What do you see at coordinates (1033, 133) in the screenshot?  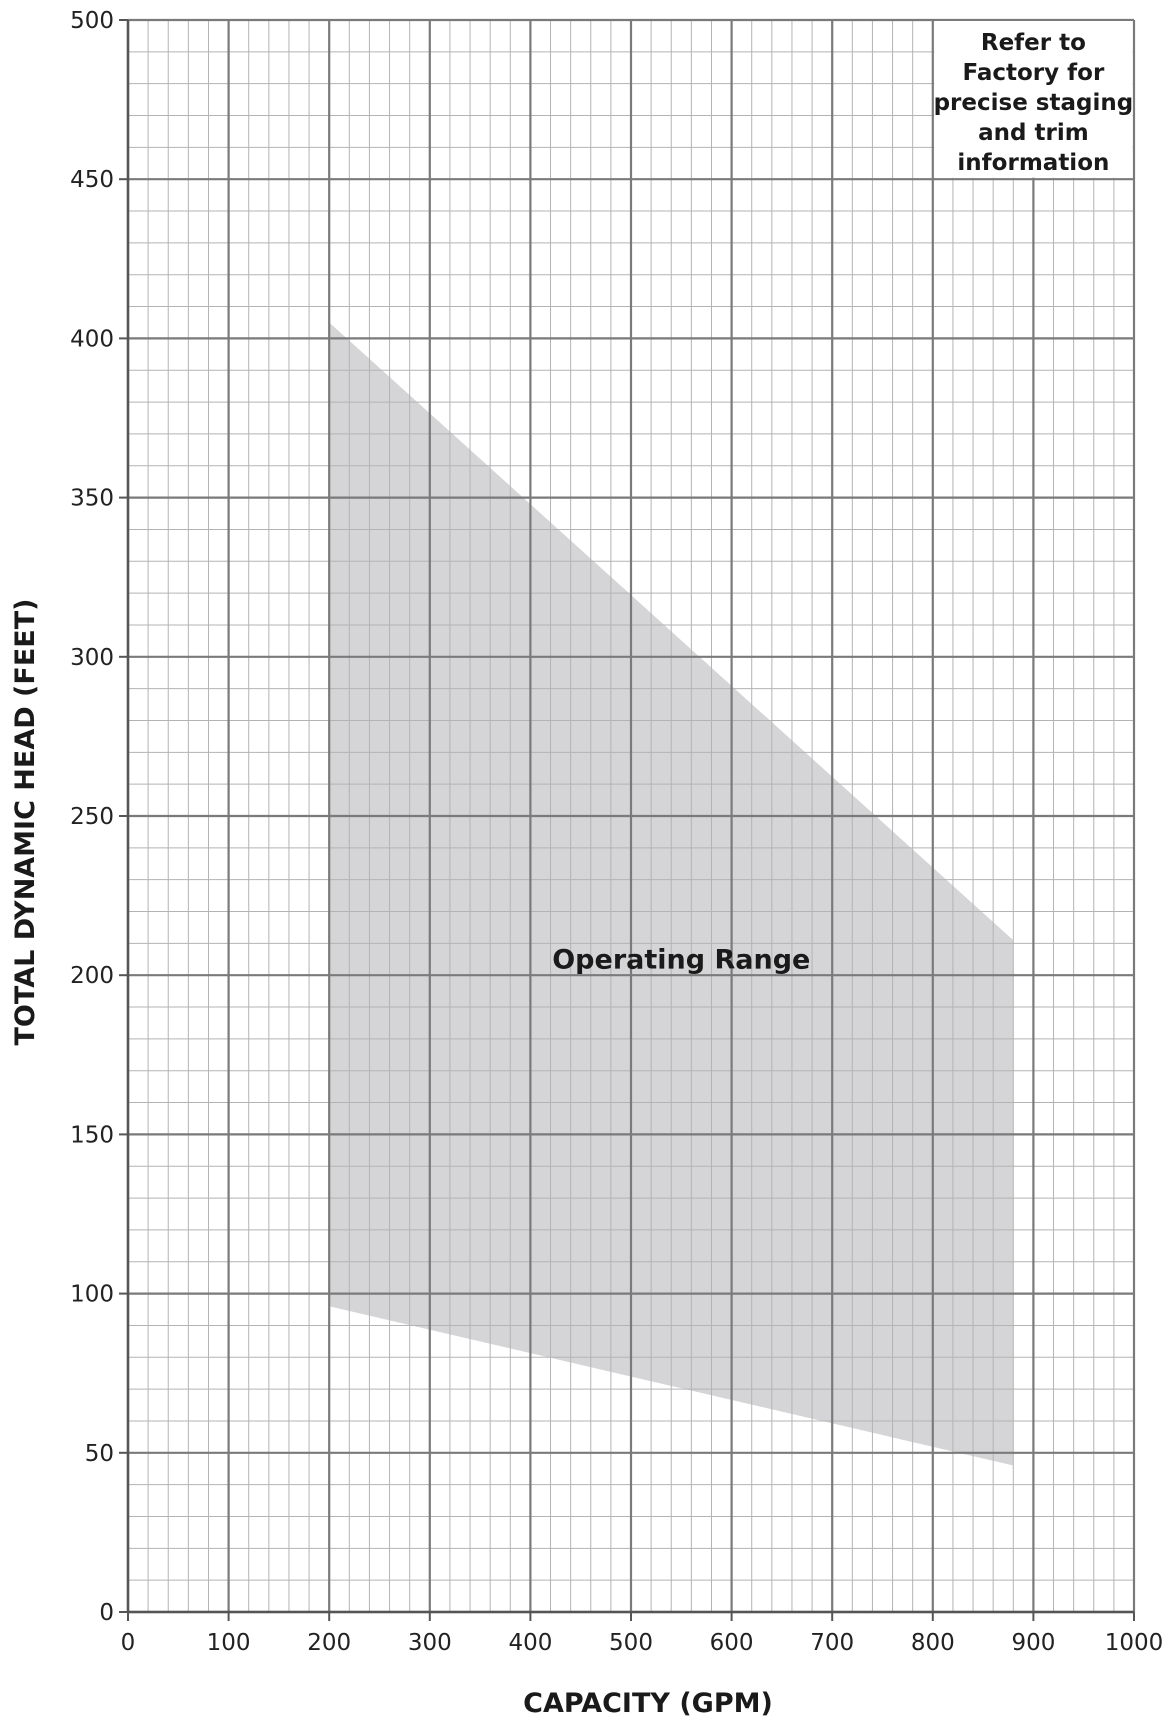 I see `factory-note-line: and trim` at bounding box center [1033, 133].